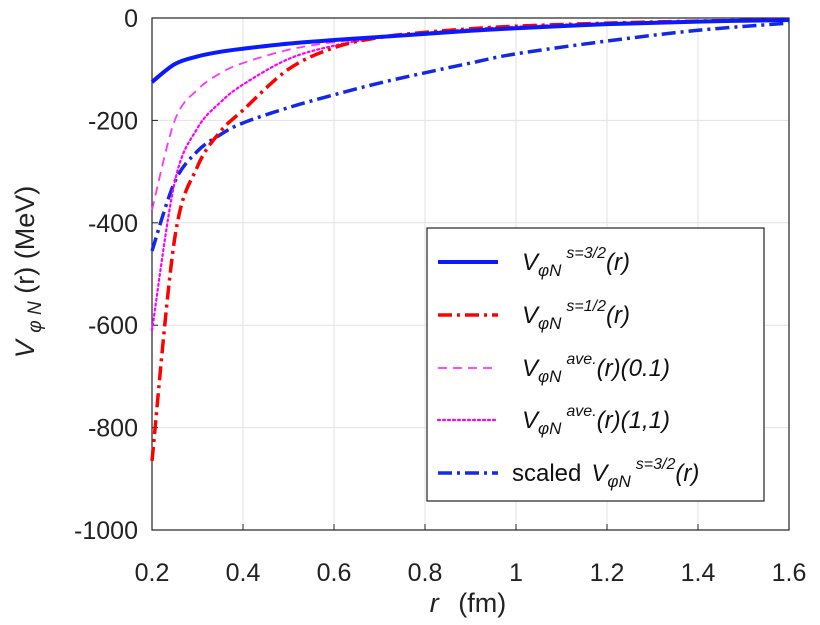  Describe the element at coordinates (546, 473) in the screenshot. I see `legend-prefix: scaled` at that location.